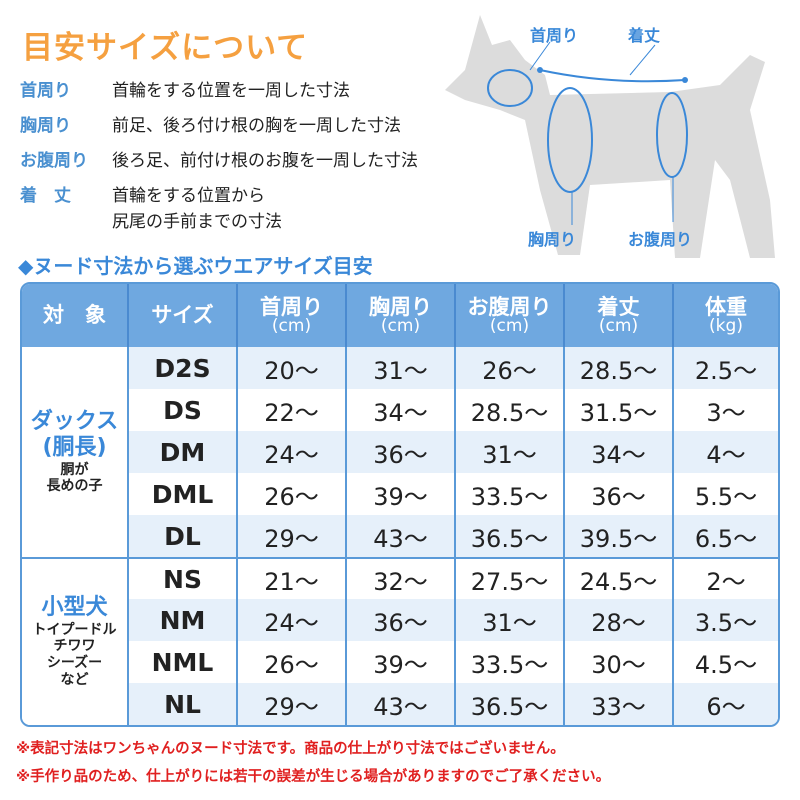 Image resolution: width=800 pixels, height=800 pixels. What do you see at coordinates (510, 578) in the screenshot?
I see `value-cell: 27.5～` at bounding box center [510, 578].